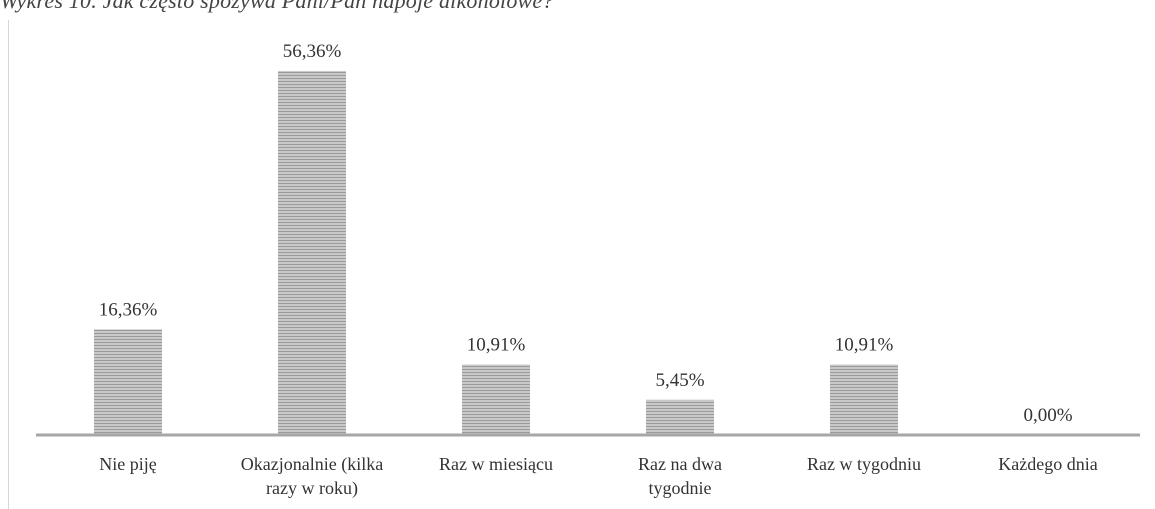  What do you see at coordinates (8, 264) in the screenshot?
I see `chart-frame-border` at bounding box center [8, 264].